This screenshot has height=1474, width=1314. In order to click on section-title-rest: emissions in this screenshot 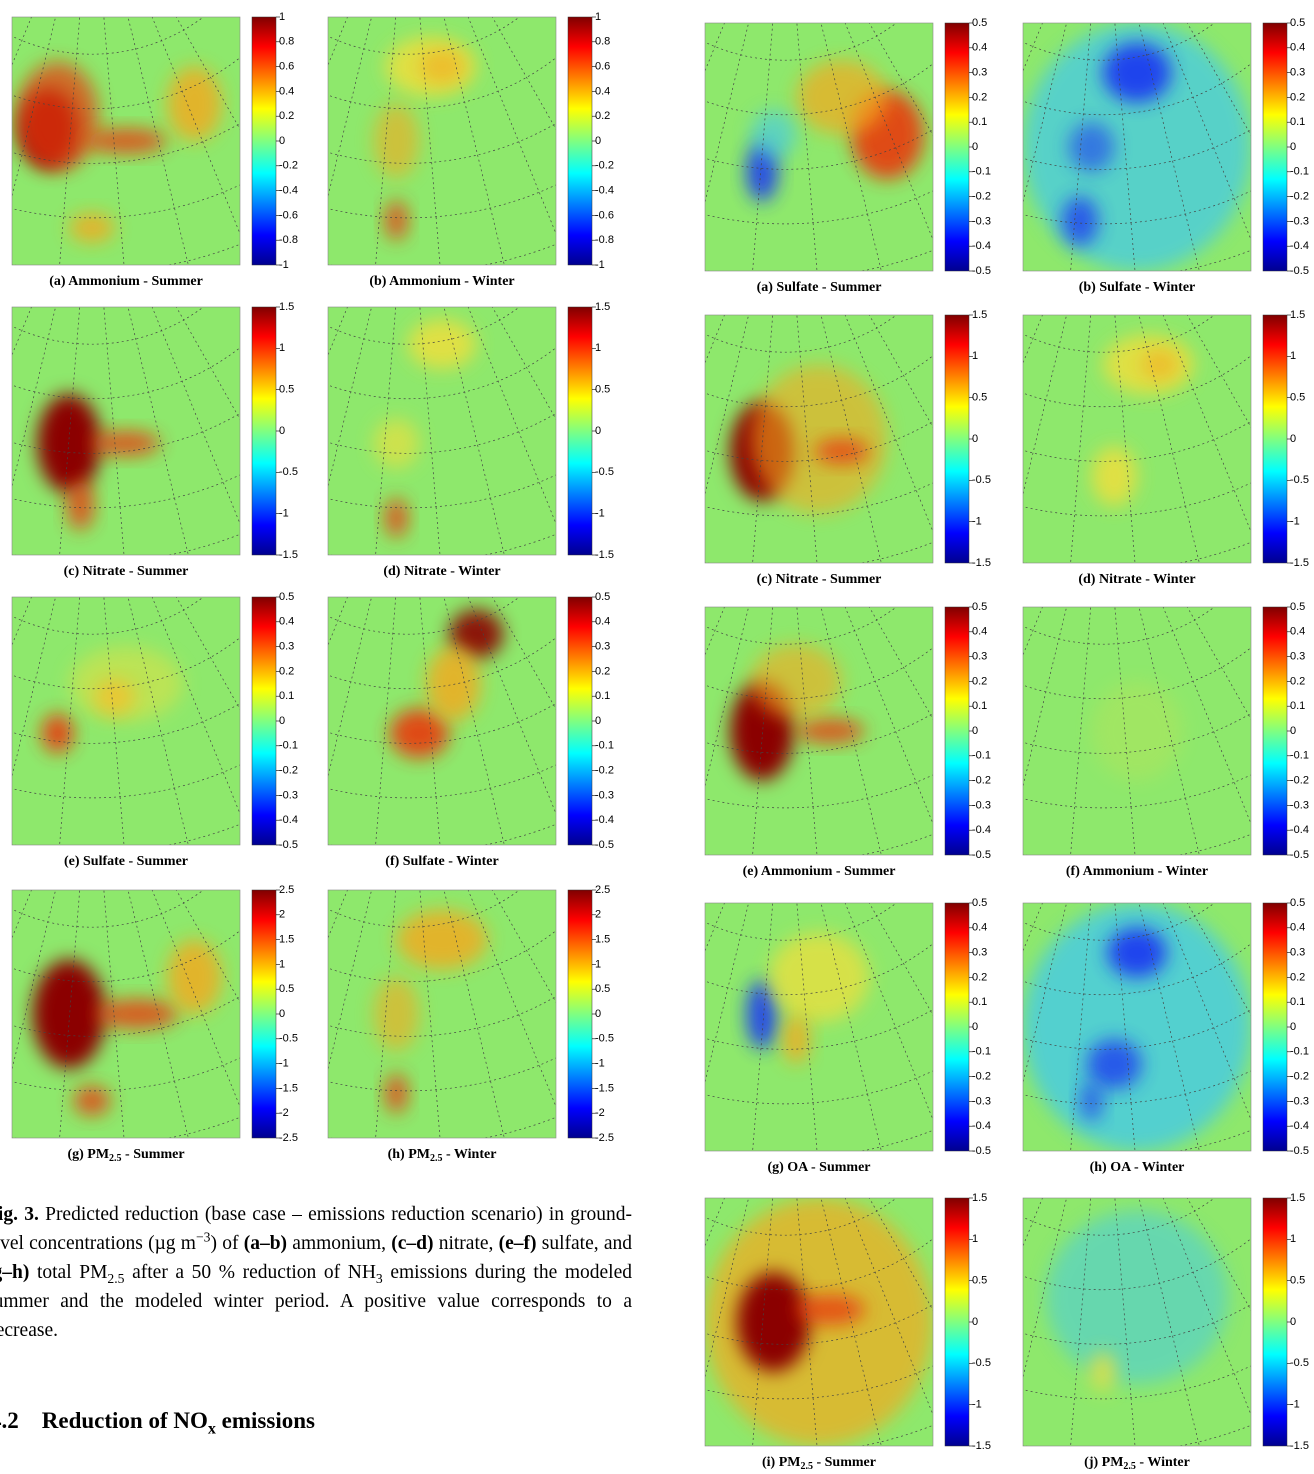, I will do `click(265, 1420)`.